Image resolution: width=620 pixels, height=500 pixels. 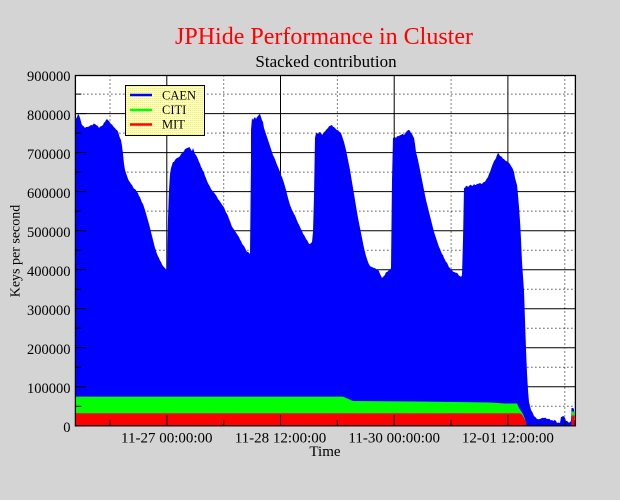 I want to click on svg-text: 11-30 00:00:00, so click(x=394, y=439).